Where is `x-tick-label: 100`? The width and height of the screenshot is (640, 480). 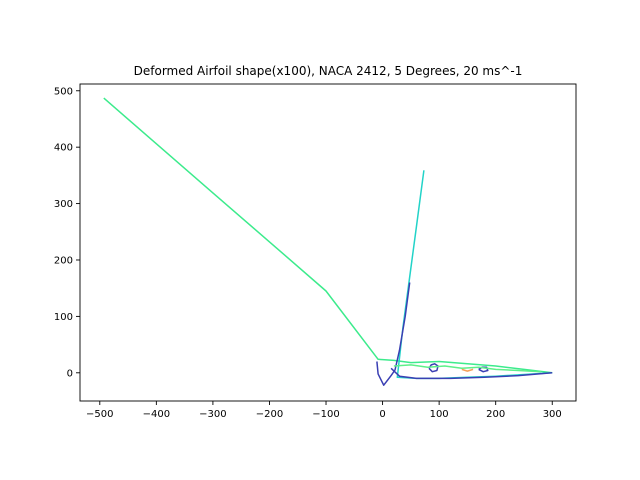 x-tick-label: 100 is located at coordinates (439, 414).